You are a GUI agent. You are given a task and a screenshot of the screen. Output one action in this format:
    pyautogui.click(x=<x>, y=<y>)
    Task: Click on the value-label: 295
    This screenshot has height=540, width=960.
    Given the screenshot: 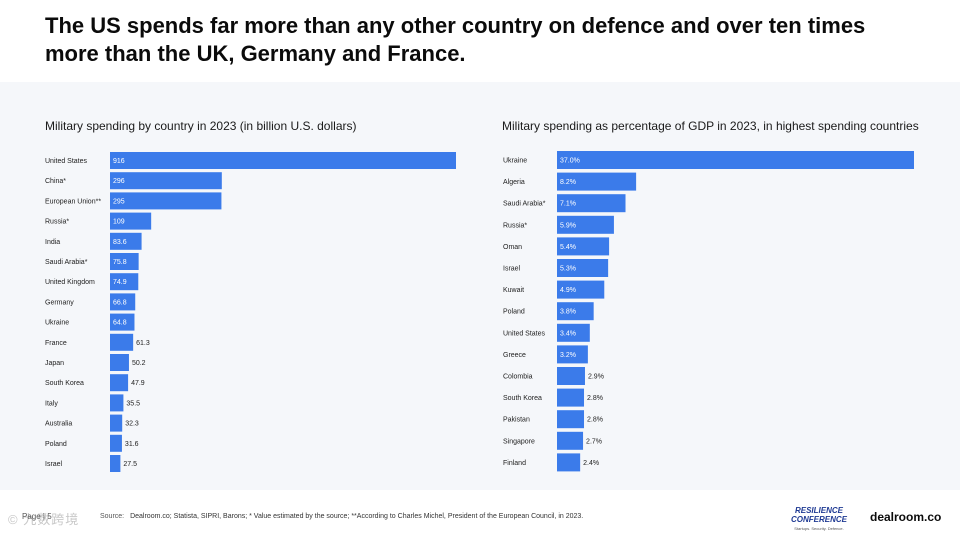 What is the action you would take?
    pyautogui.click(x=119, y=201)
    